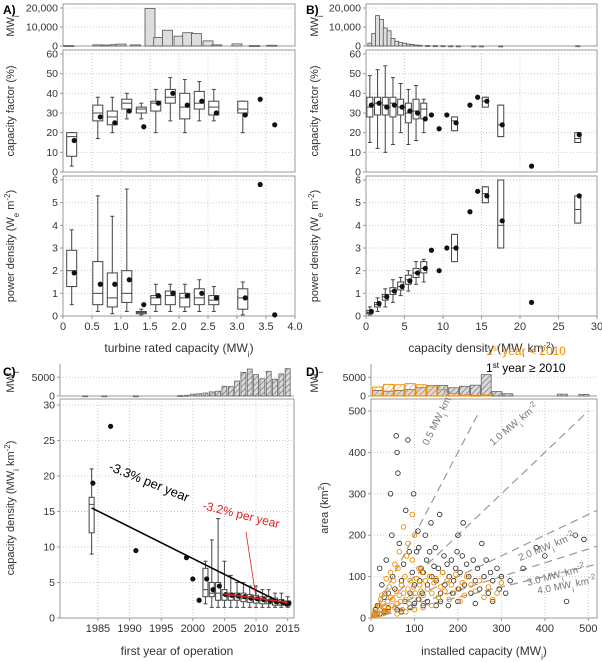 The height and width of the screenshot is (662, 602). What do you see at coordinates (315, 27) in the screenshot?
I see `panel-b-hist-ylabel-part: MW` at bounding box center [315, 27].